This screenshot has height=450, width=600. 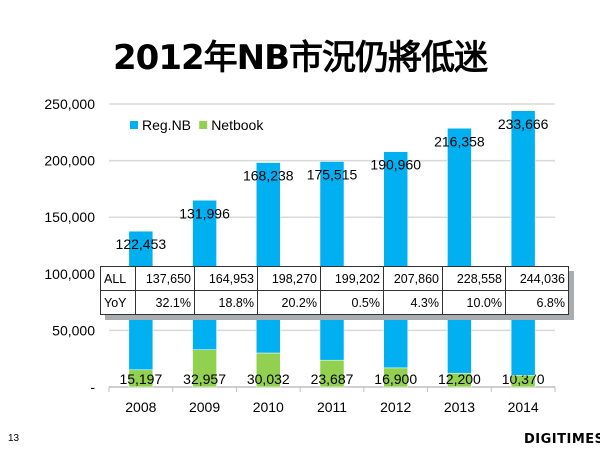 I want to click on x-tick-label: 2011, so click(x=332, y=407).